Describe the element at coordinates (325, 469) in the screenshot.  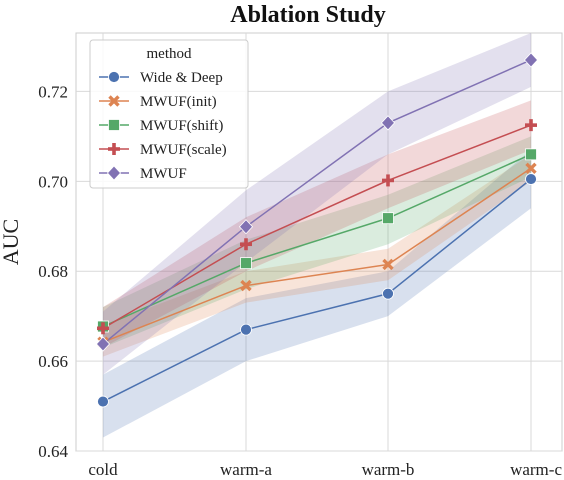
I see `x-axis-ticks: cold warm-a warm-b warm-c` at that location.